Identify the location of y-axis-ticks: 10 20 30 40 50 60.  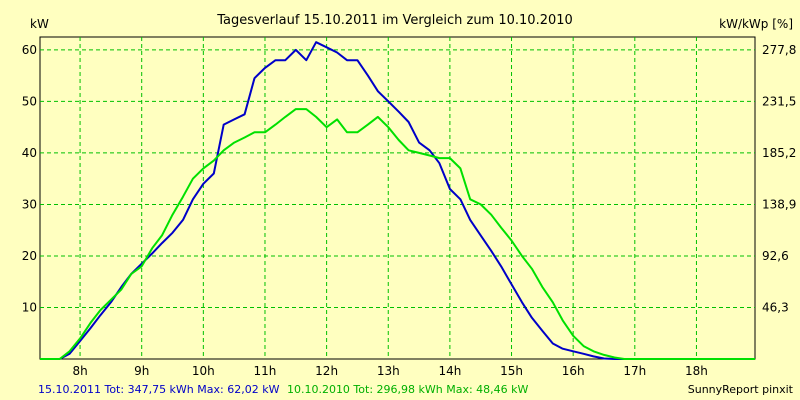
(29, 179).